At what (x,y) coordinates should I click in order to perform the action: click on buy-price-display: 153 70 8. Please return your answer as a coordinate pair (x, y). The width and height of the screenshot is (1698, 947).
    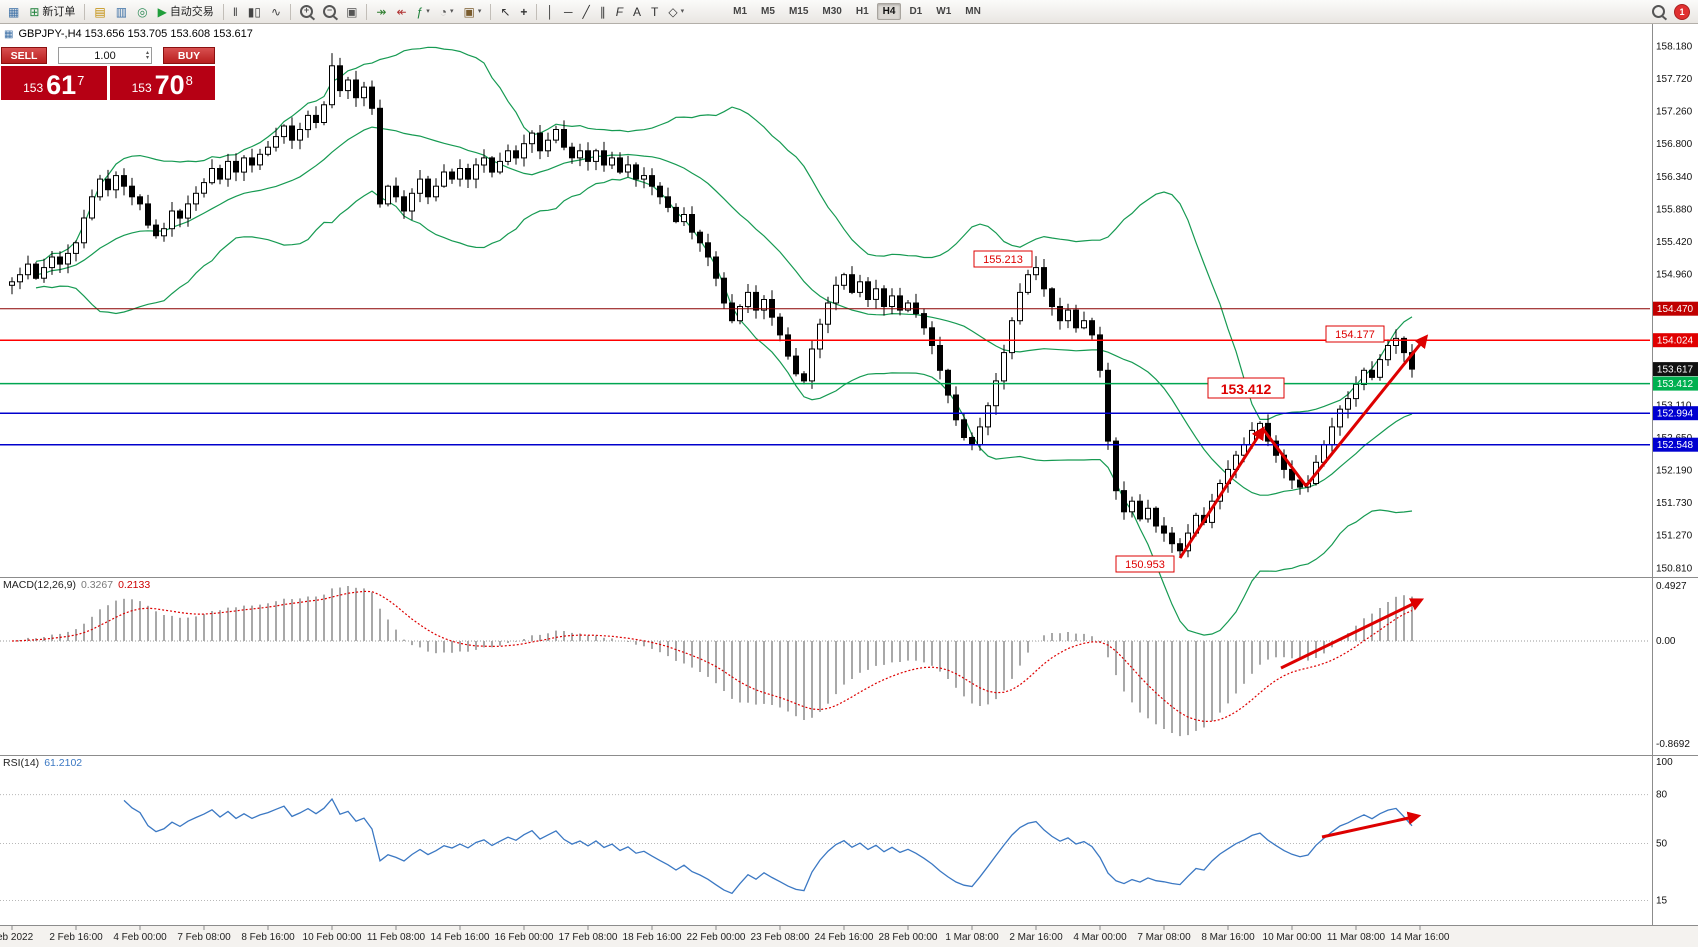
    Looking at the image, I should click on (162, 83).